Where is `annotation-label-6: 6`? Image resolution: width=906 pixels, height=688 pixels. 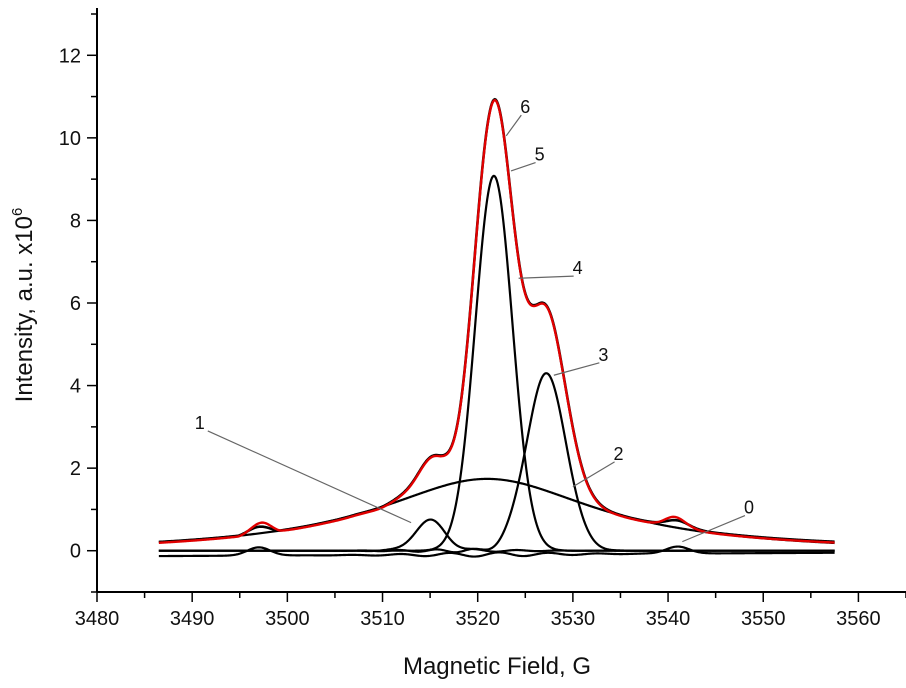 annotation-label-6: 6 is located at coordinates (525, 107).